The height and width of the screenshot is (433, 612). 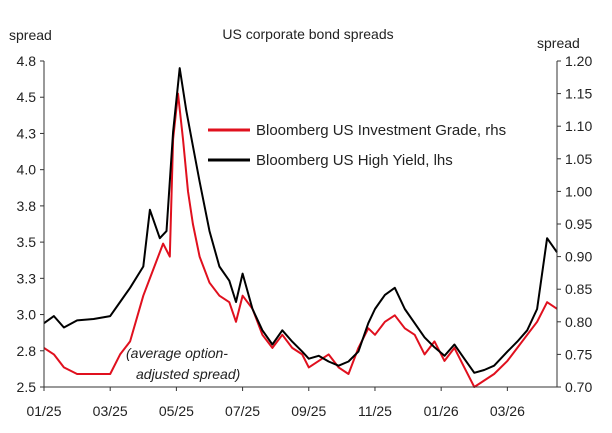 What do you see at coordinates (578, 224) in the screenshot?
I see `right-tick-label: 0.95` at bounding box center [578, 224].